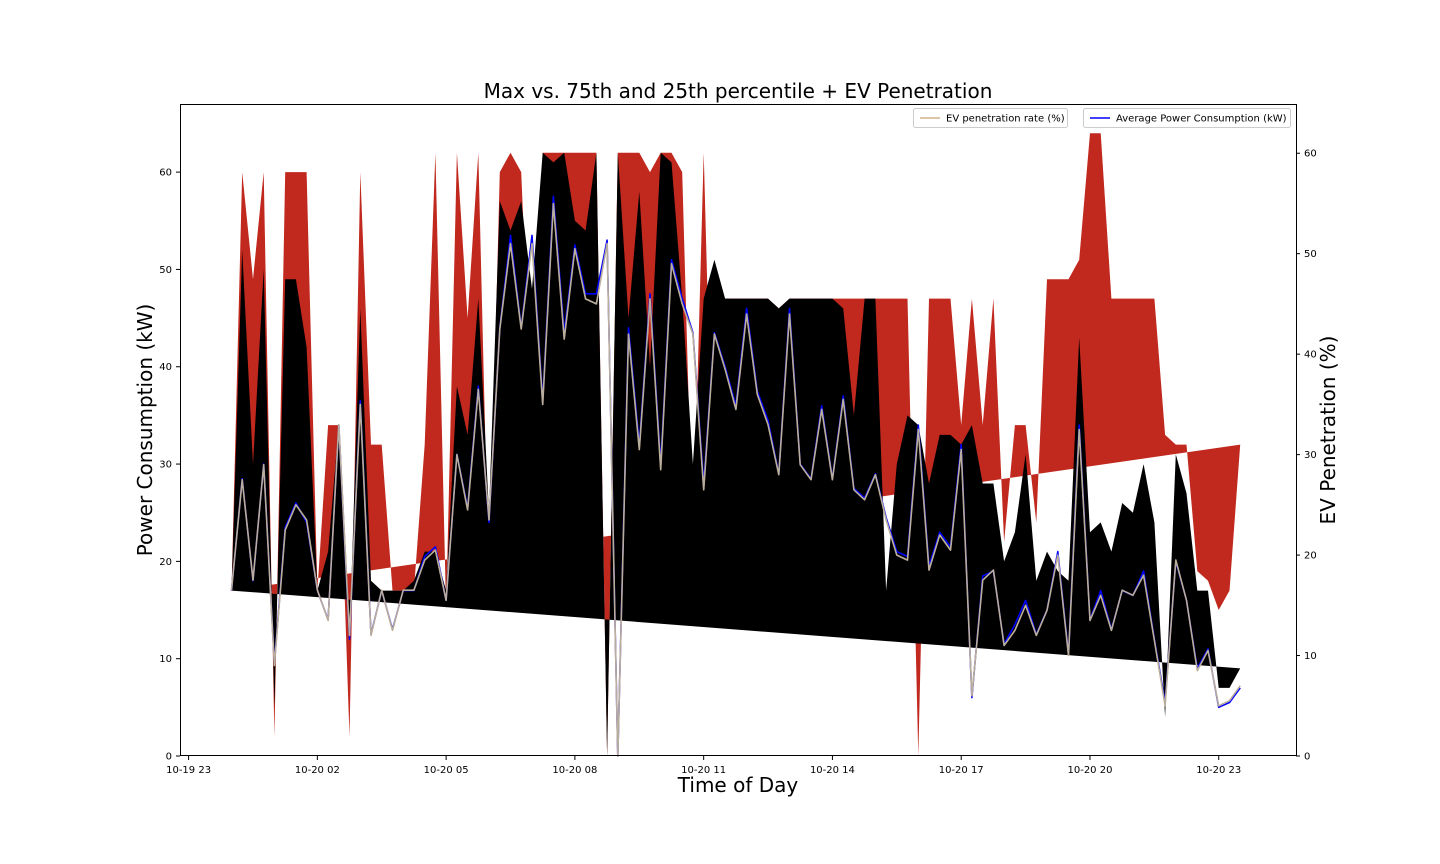  I want to click on y2-tick-label: 30, so click(1310, 455).